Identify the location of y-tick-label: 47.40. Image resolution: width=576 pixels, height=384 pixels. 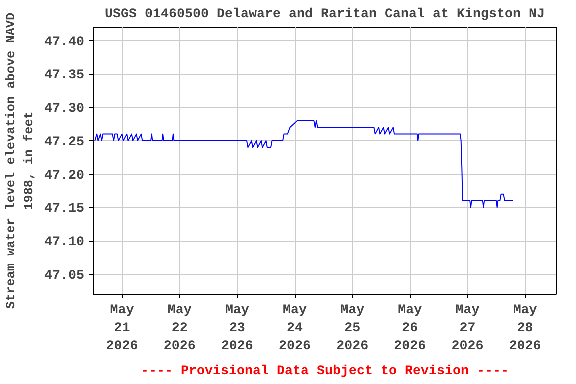
(64, 42).